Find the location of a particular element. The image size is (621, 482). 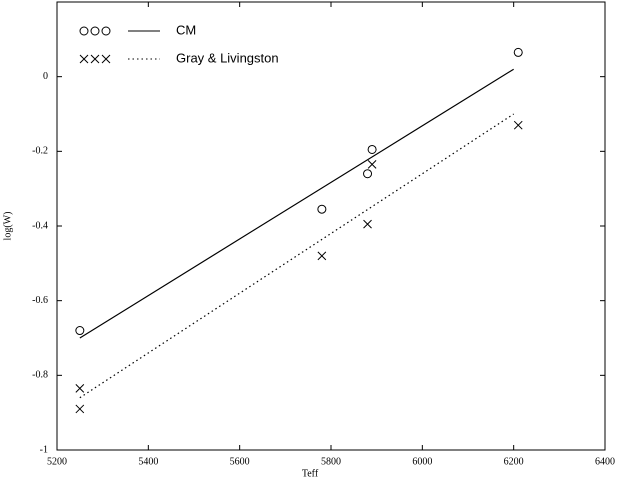

x-tick-label: 6000 is located at coordinates (422, 461).